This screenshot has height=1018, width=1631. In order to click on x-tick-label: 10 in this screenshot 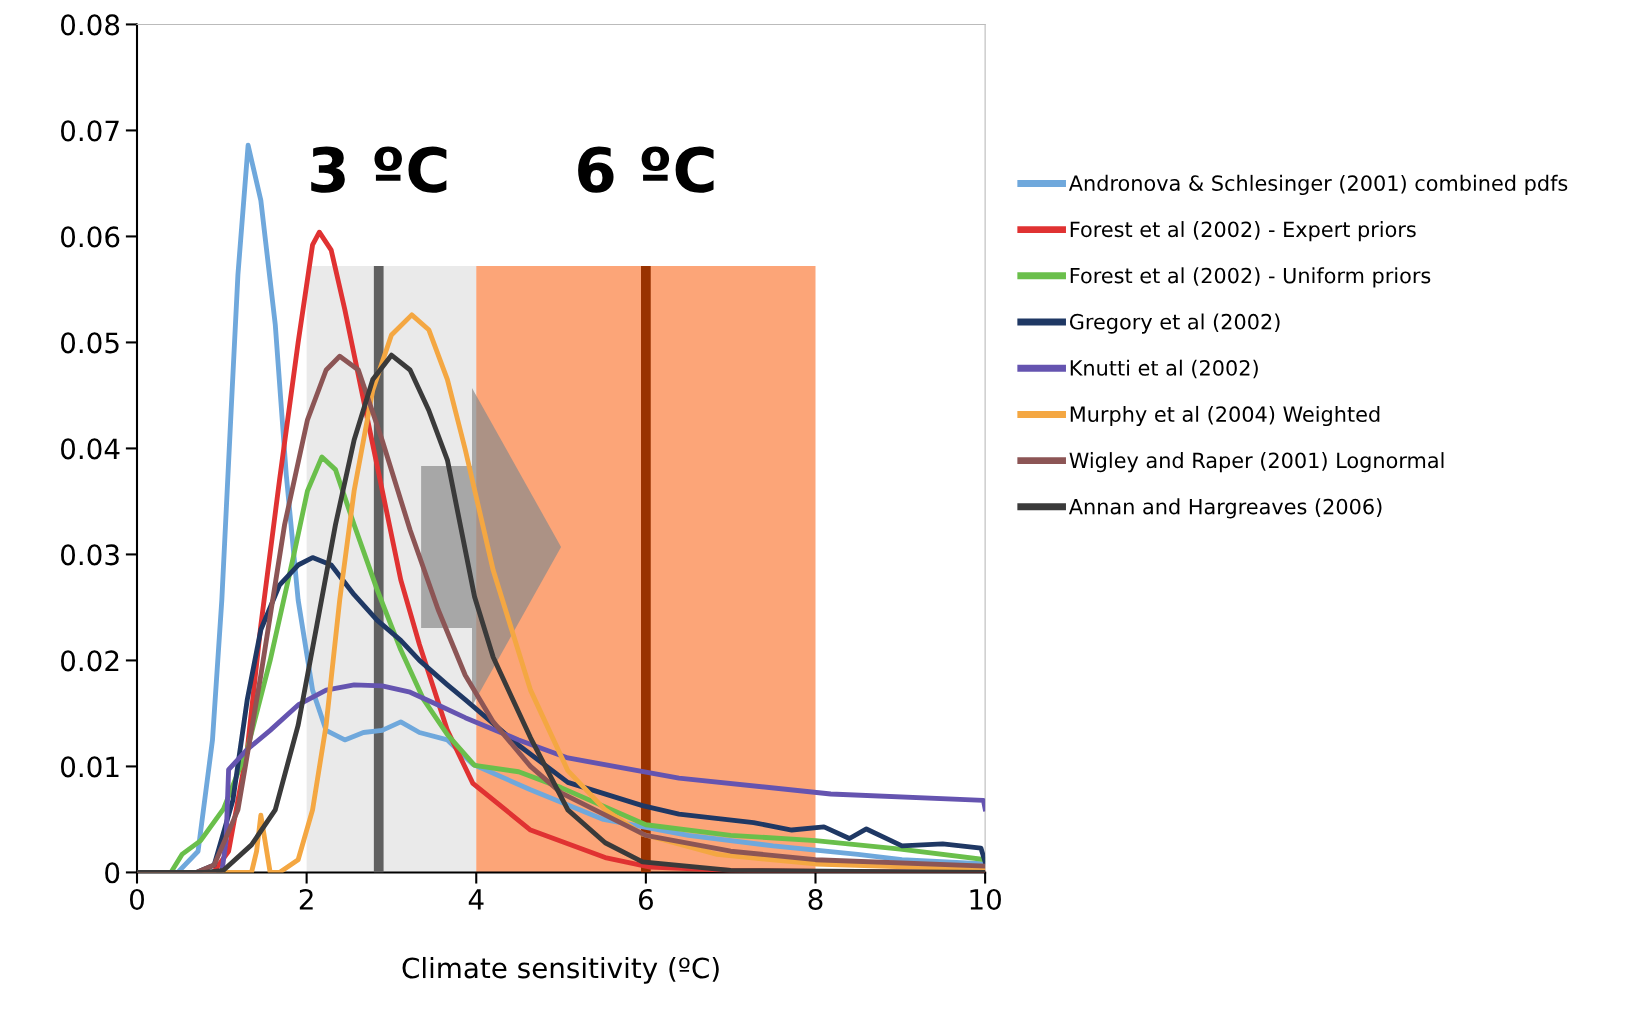, I will do `click(985, 899)`.